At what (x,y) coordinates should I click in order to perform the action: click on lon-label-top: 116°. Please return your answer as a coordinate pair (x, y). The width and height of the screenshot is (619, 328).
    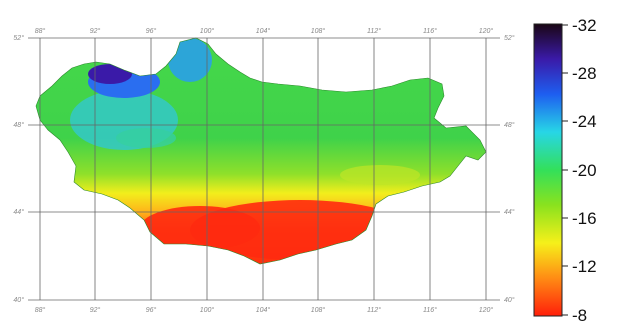
    Looking at the image, I should click on (430, 31).